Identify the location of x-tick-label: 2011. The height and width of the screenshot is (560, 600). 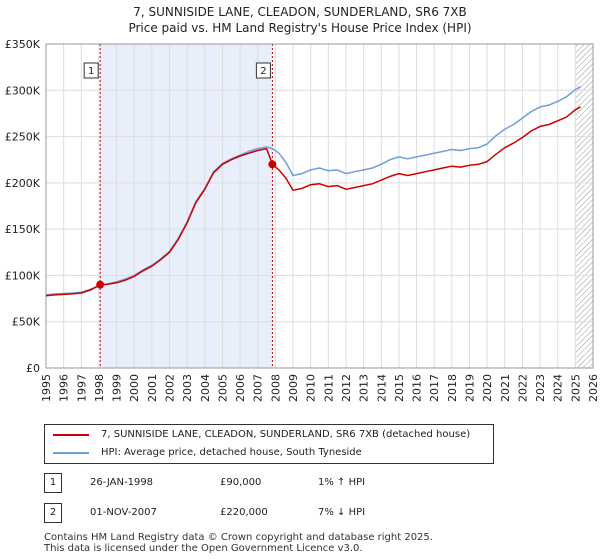
(328, 388).